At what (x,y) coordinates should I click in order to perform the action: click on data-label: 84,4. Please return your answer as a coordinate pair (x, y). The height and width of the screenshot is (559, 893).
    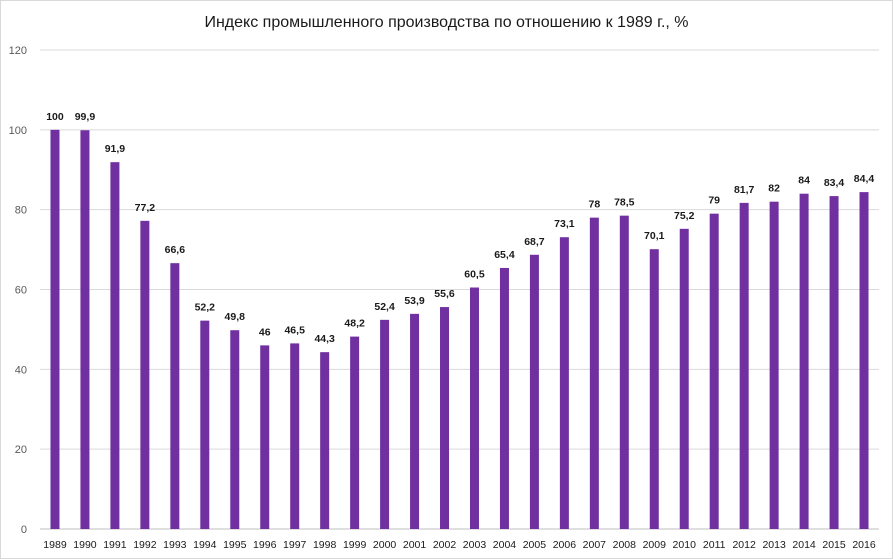
    Looking at the image, I should click on (864, 179).